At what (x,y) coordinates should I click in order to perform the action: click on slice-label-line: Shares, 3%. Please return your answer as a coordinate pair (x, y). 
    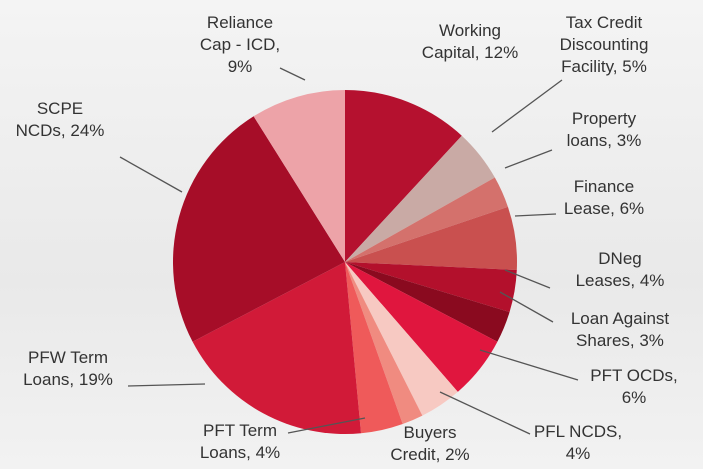
    Looking at the image, I should click on (620, 340).